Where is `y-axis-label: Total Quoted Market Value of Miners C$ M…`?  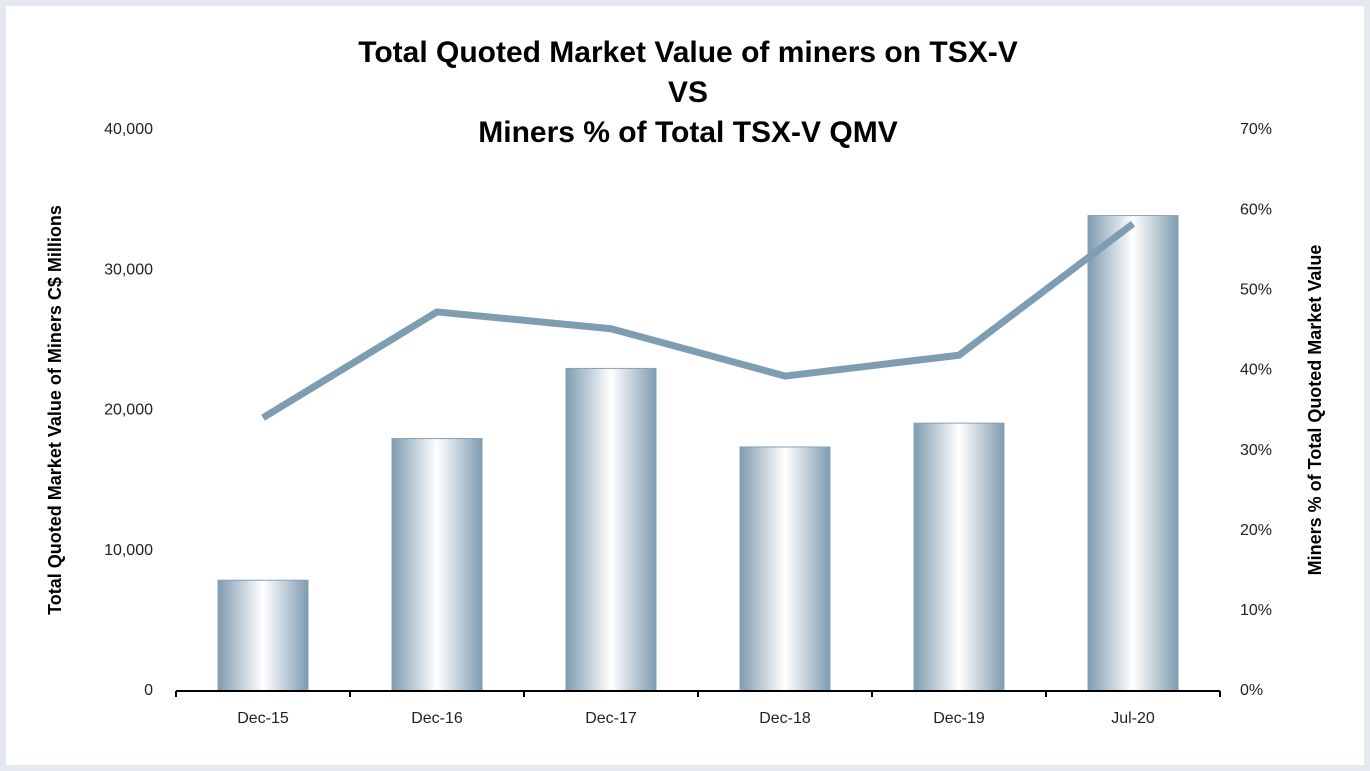
y-axis-label: Total Quoted Market Value of Miners C$ M… is located at coordinates (55, 410).